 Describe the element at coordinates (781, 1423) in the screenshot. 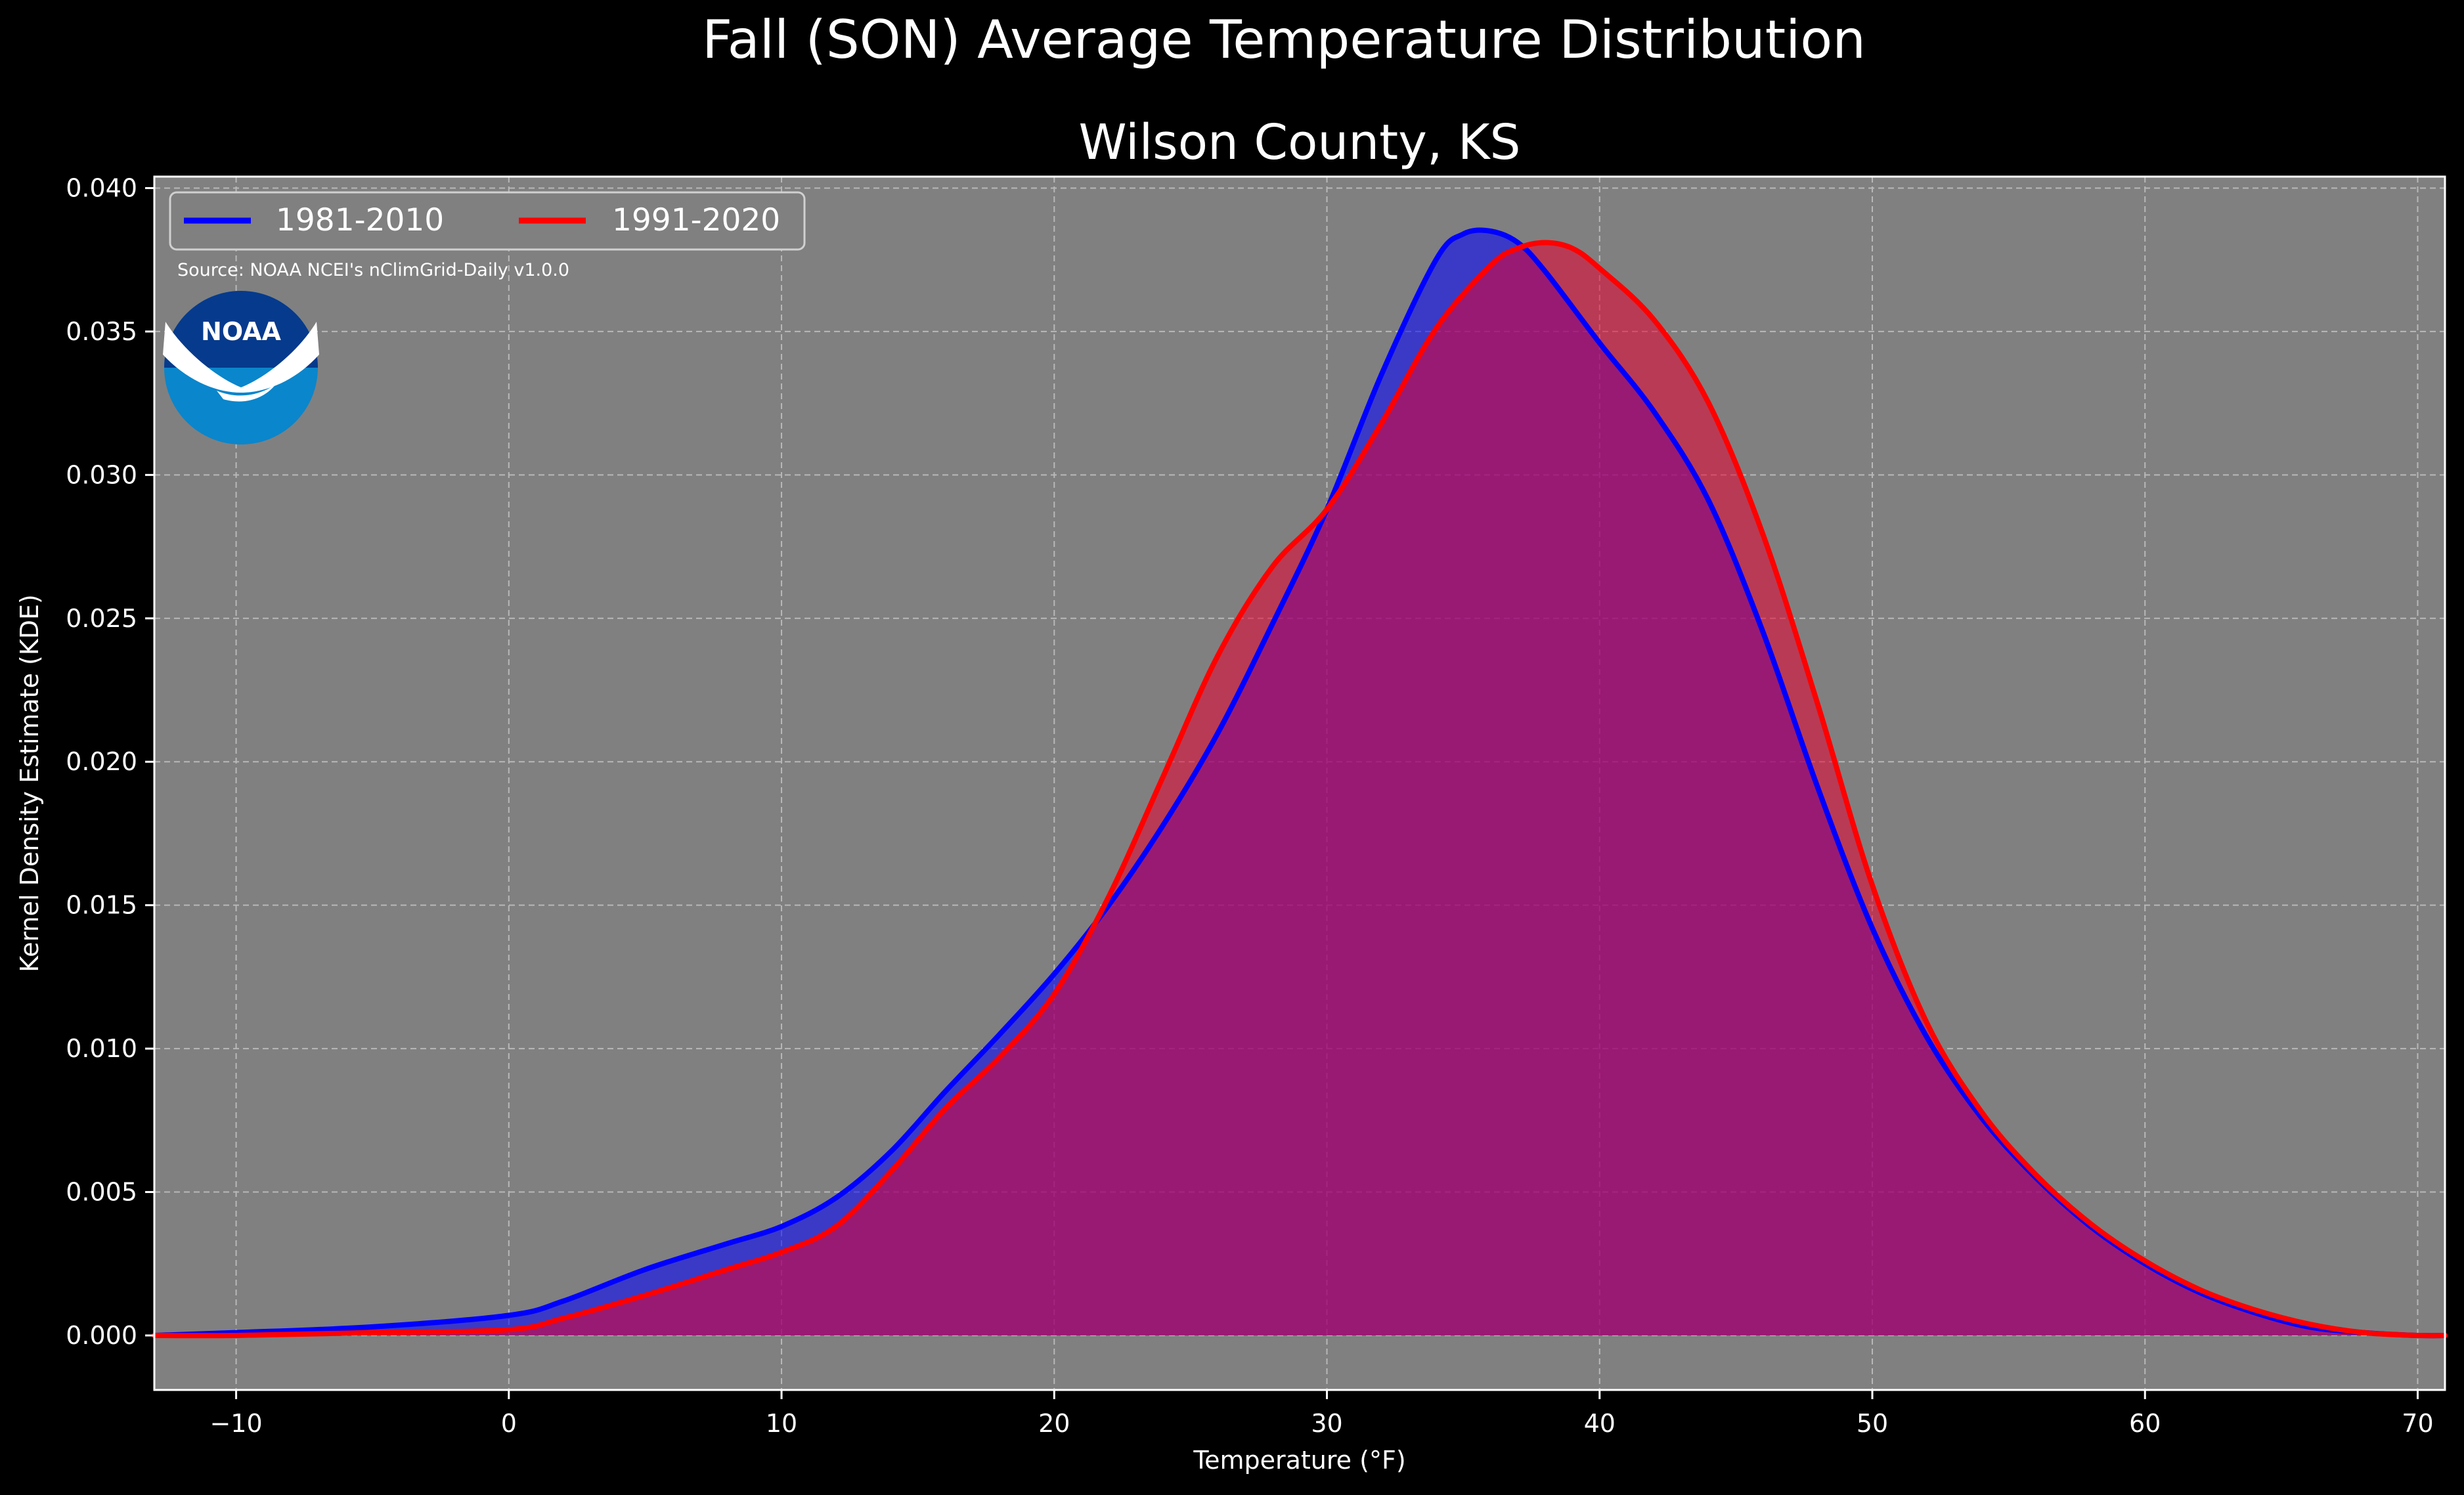

I see `x-tick-label: 10` at that location.